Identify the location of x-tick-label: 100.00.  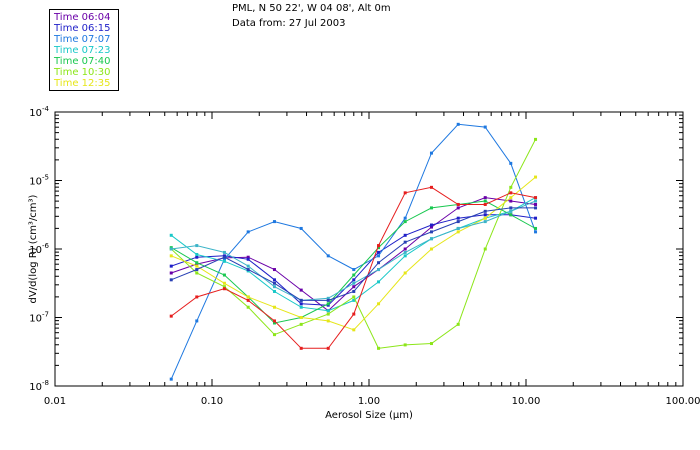
(683, 401).